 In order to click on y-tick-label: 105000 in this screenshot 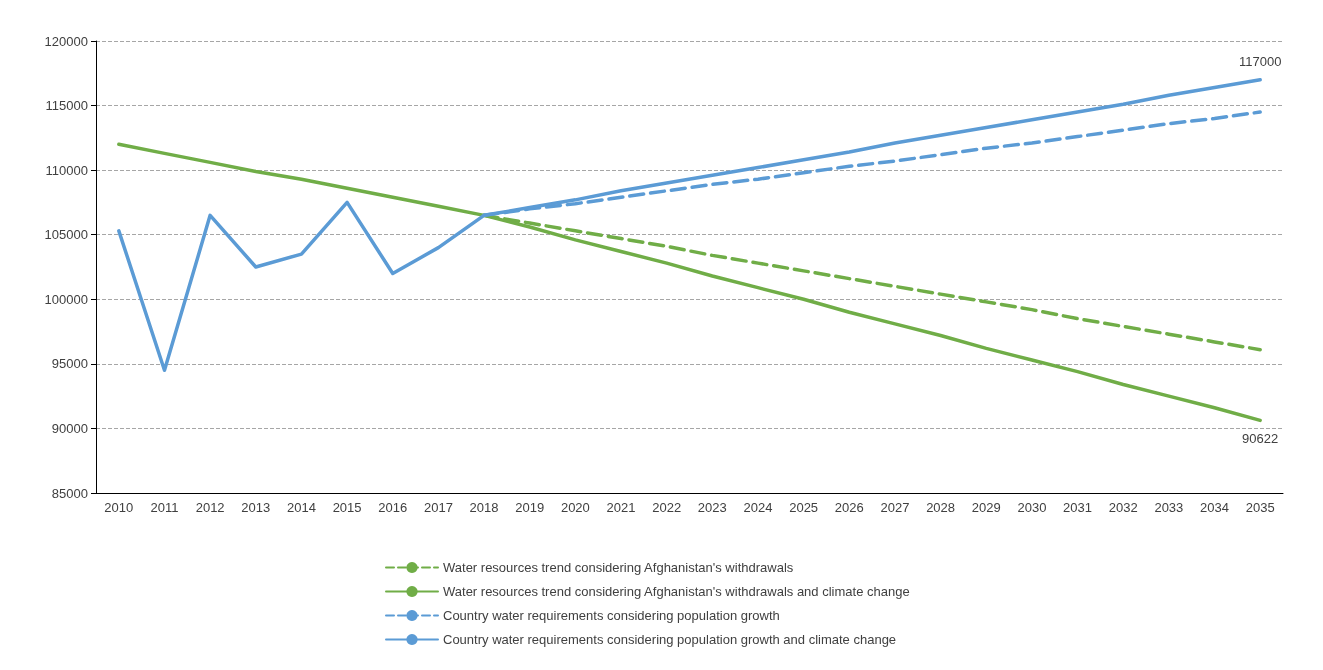, I will do `click(66, 235)`.